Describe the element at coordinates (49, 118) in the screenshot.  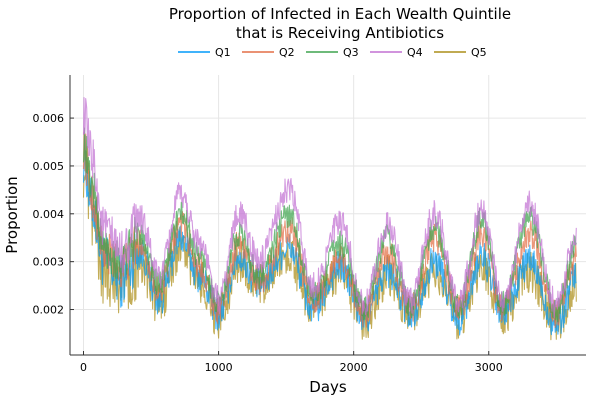
I see `y-tick-label-4: 0.006` at that location.